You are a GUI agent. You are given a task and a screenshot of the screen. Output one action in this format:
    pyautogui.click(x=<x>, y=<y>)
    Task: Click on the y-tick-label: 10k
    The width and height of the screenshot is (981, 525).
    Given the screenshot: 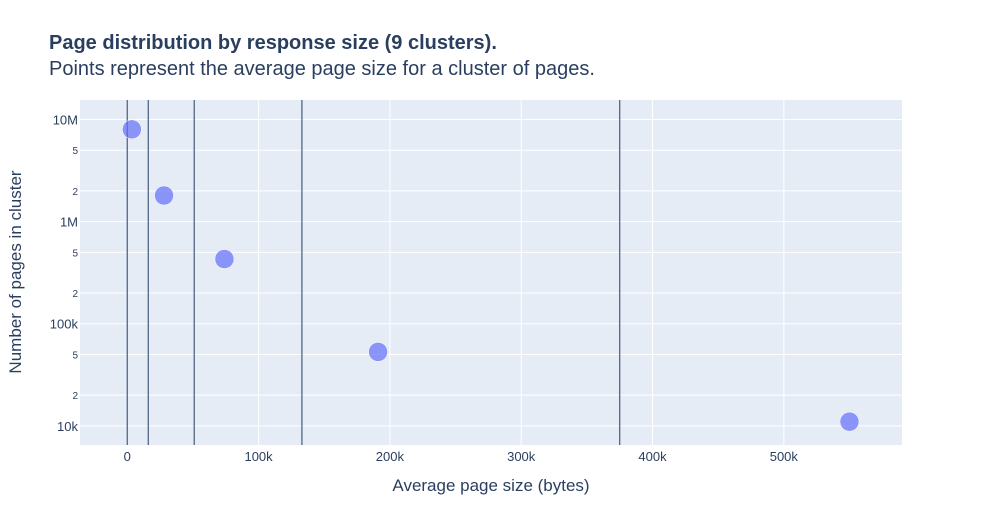 What is the action you would take?
    pyautogui.click(x=67, y=426)
    